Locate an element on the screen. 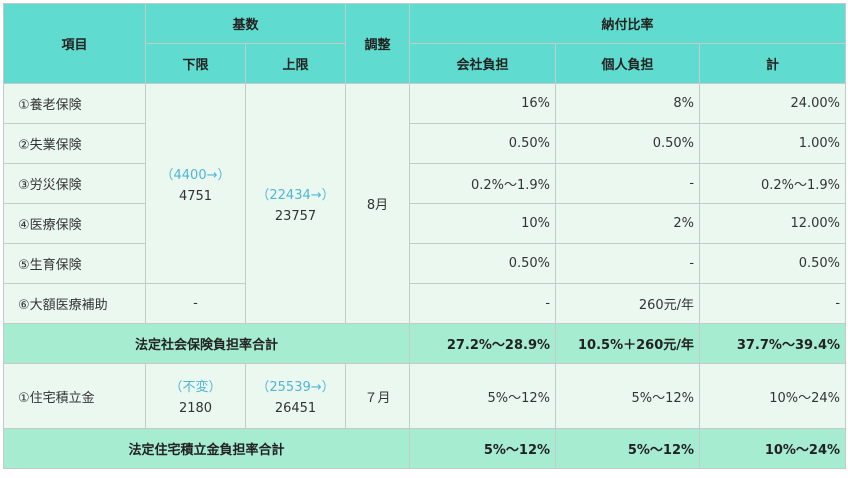 The height and width of the screenshot is (478, 848). table-row: ②失業保険 0.50% 0.50% 1.00% is located at coordinates (425, 143).